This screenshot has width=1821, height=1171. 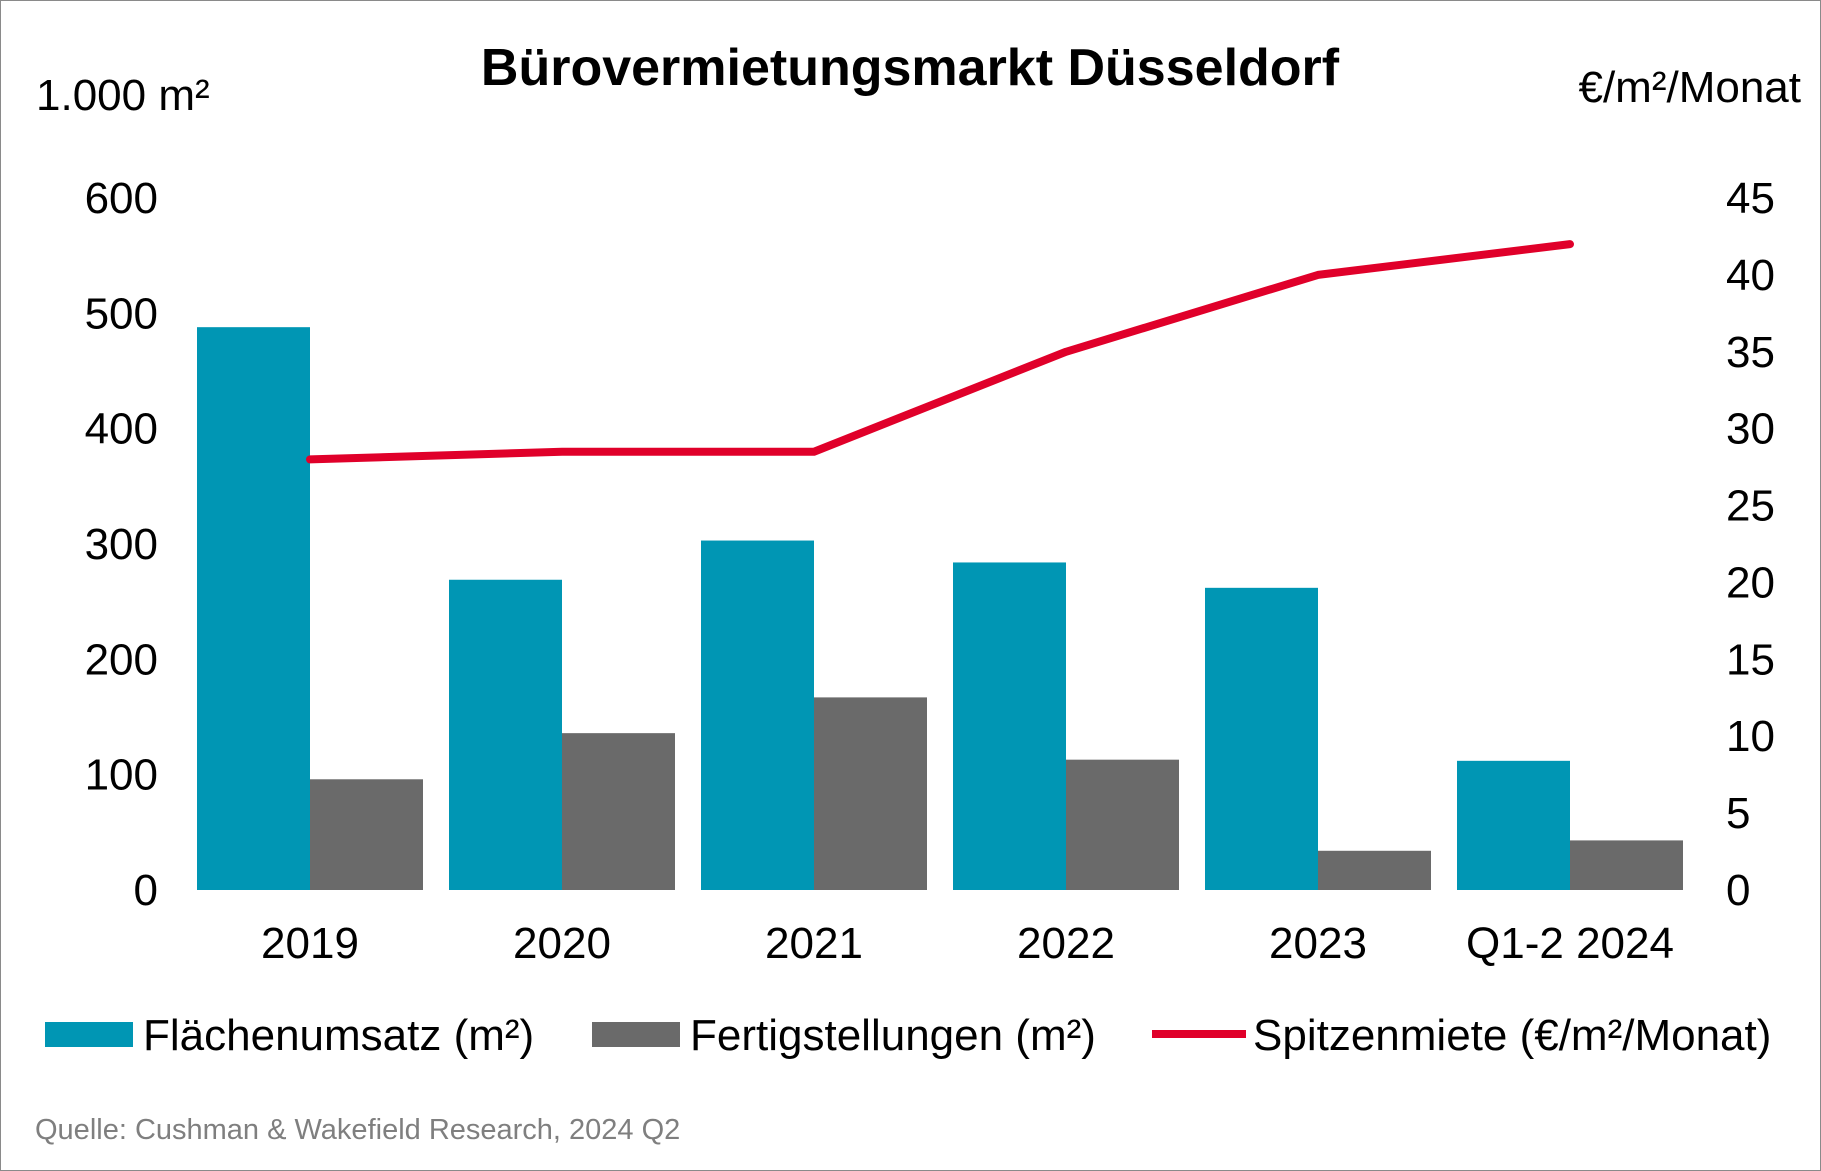 I want to click on legend-swatch-fertigstellungen, so click(x=636, y=1034).